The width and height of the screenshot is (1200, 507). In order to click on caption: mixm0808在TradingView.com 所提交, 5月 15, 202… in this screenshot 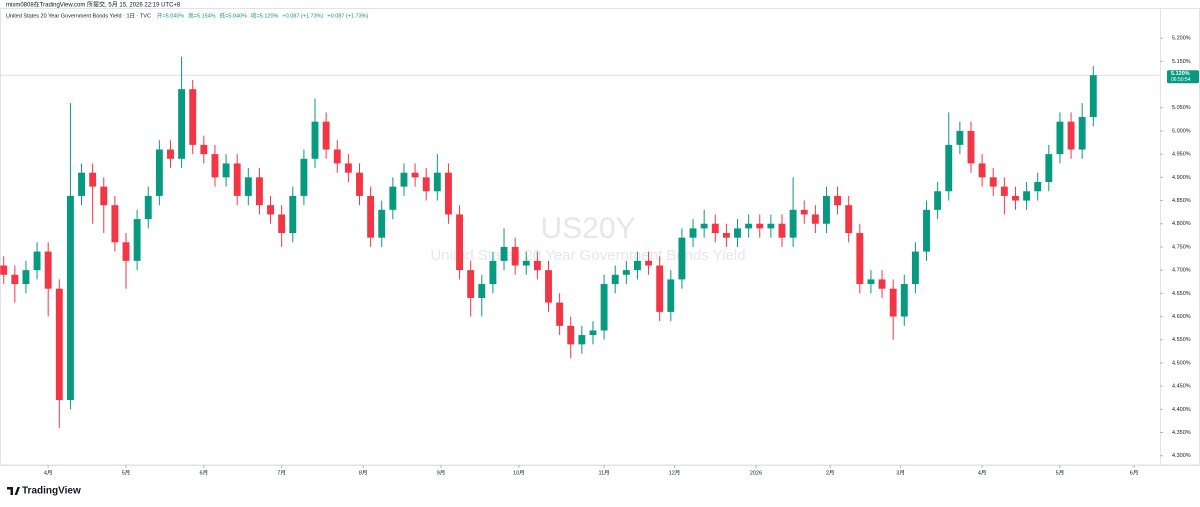, I will do `click(93, 5)`.